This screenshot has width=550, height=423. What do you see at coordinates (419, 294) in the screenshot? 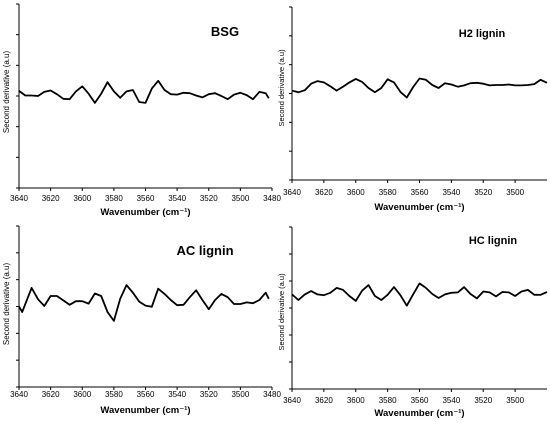
I see `series-line-hc-lignin` at bounding box center [419, 294].